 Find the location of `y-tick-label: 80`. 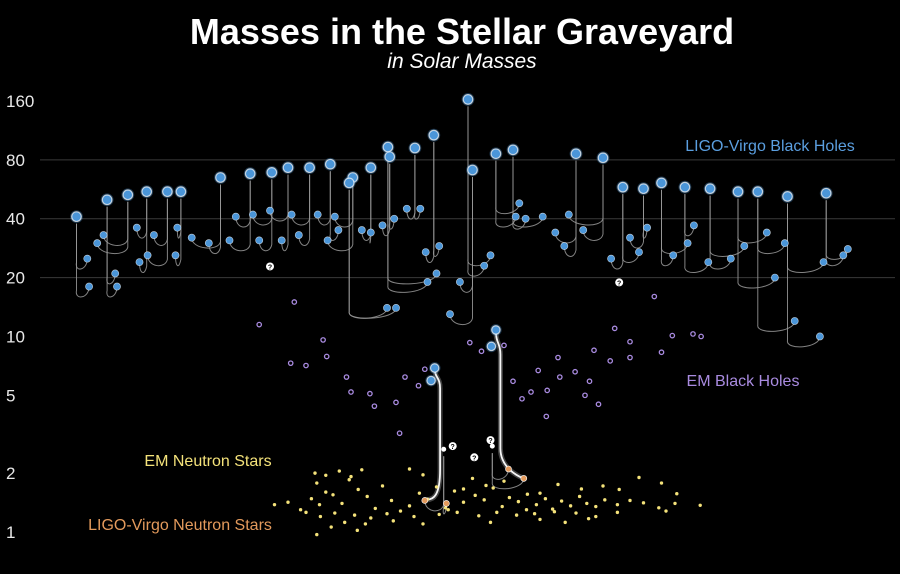

y-tick-label: 80 is located at coordinates (15, 160).